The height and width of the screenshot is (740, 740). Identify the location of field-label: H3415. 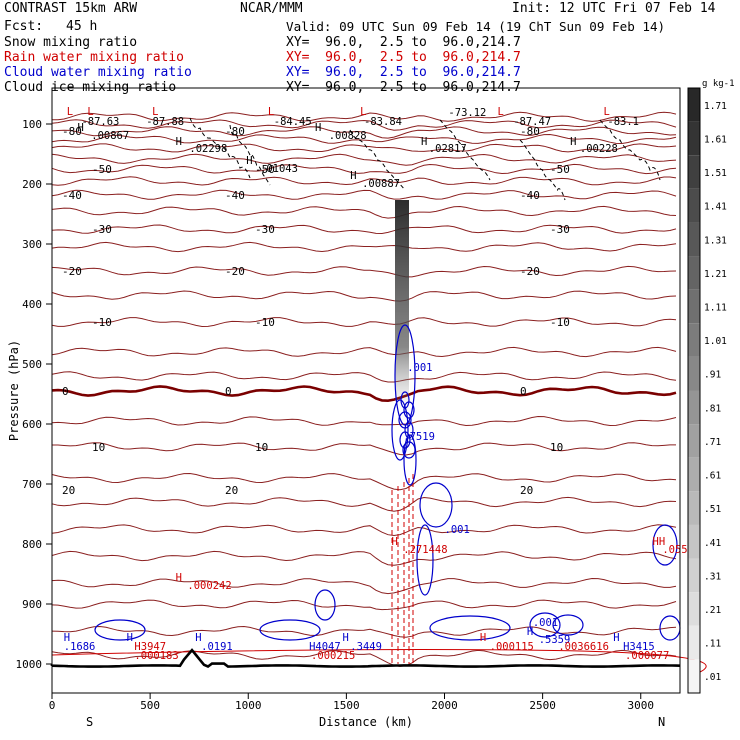
(639, 647).